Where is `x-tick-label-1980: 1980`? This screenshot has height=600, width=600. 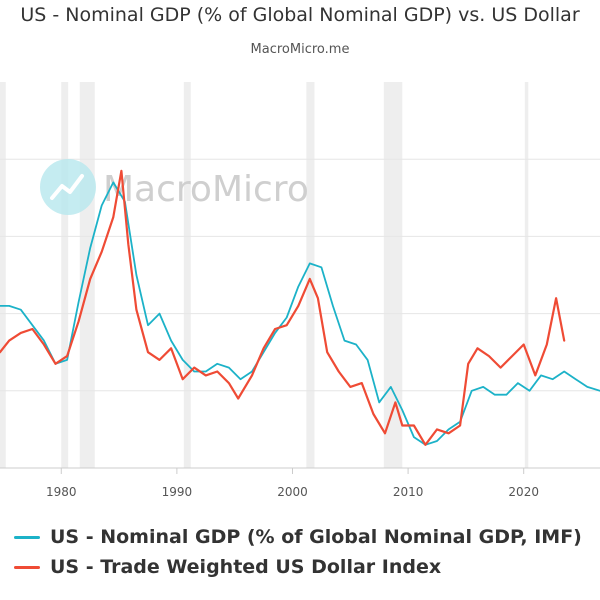 x-tick-label-1980: 1980 is located at coordinates (61, 492).